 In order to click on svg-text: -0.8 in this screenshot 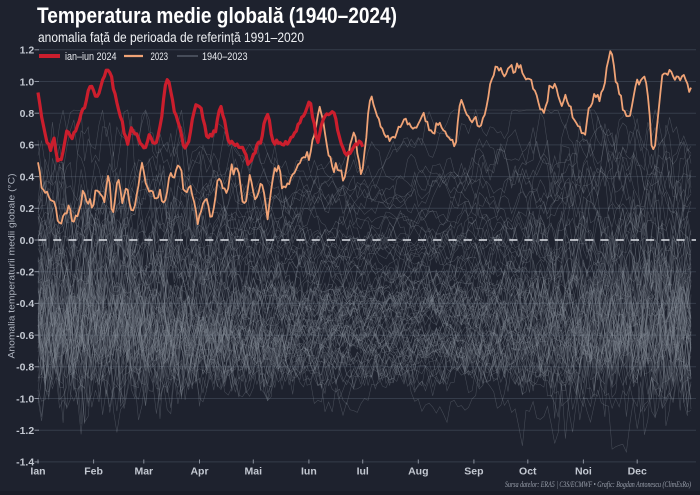, I will do `click(25, 368)`.